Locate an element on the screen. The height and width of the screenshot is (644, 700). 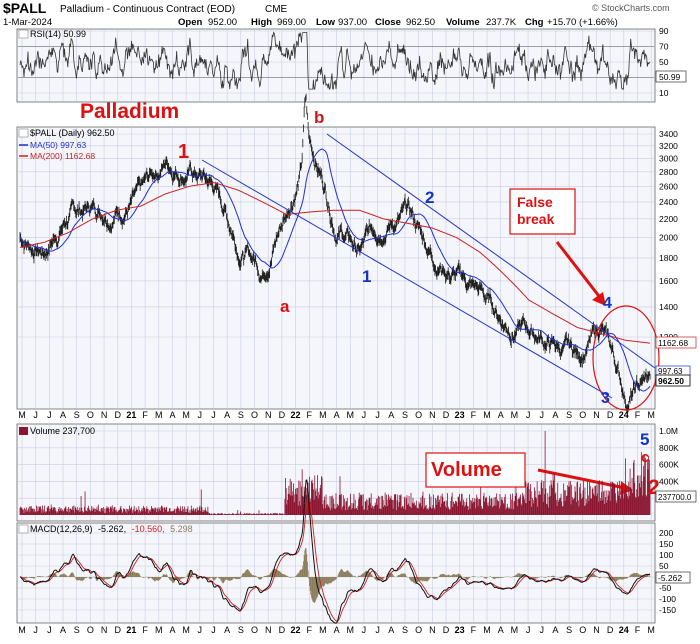
low-label: Low is located at coordinates (326, 22).